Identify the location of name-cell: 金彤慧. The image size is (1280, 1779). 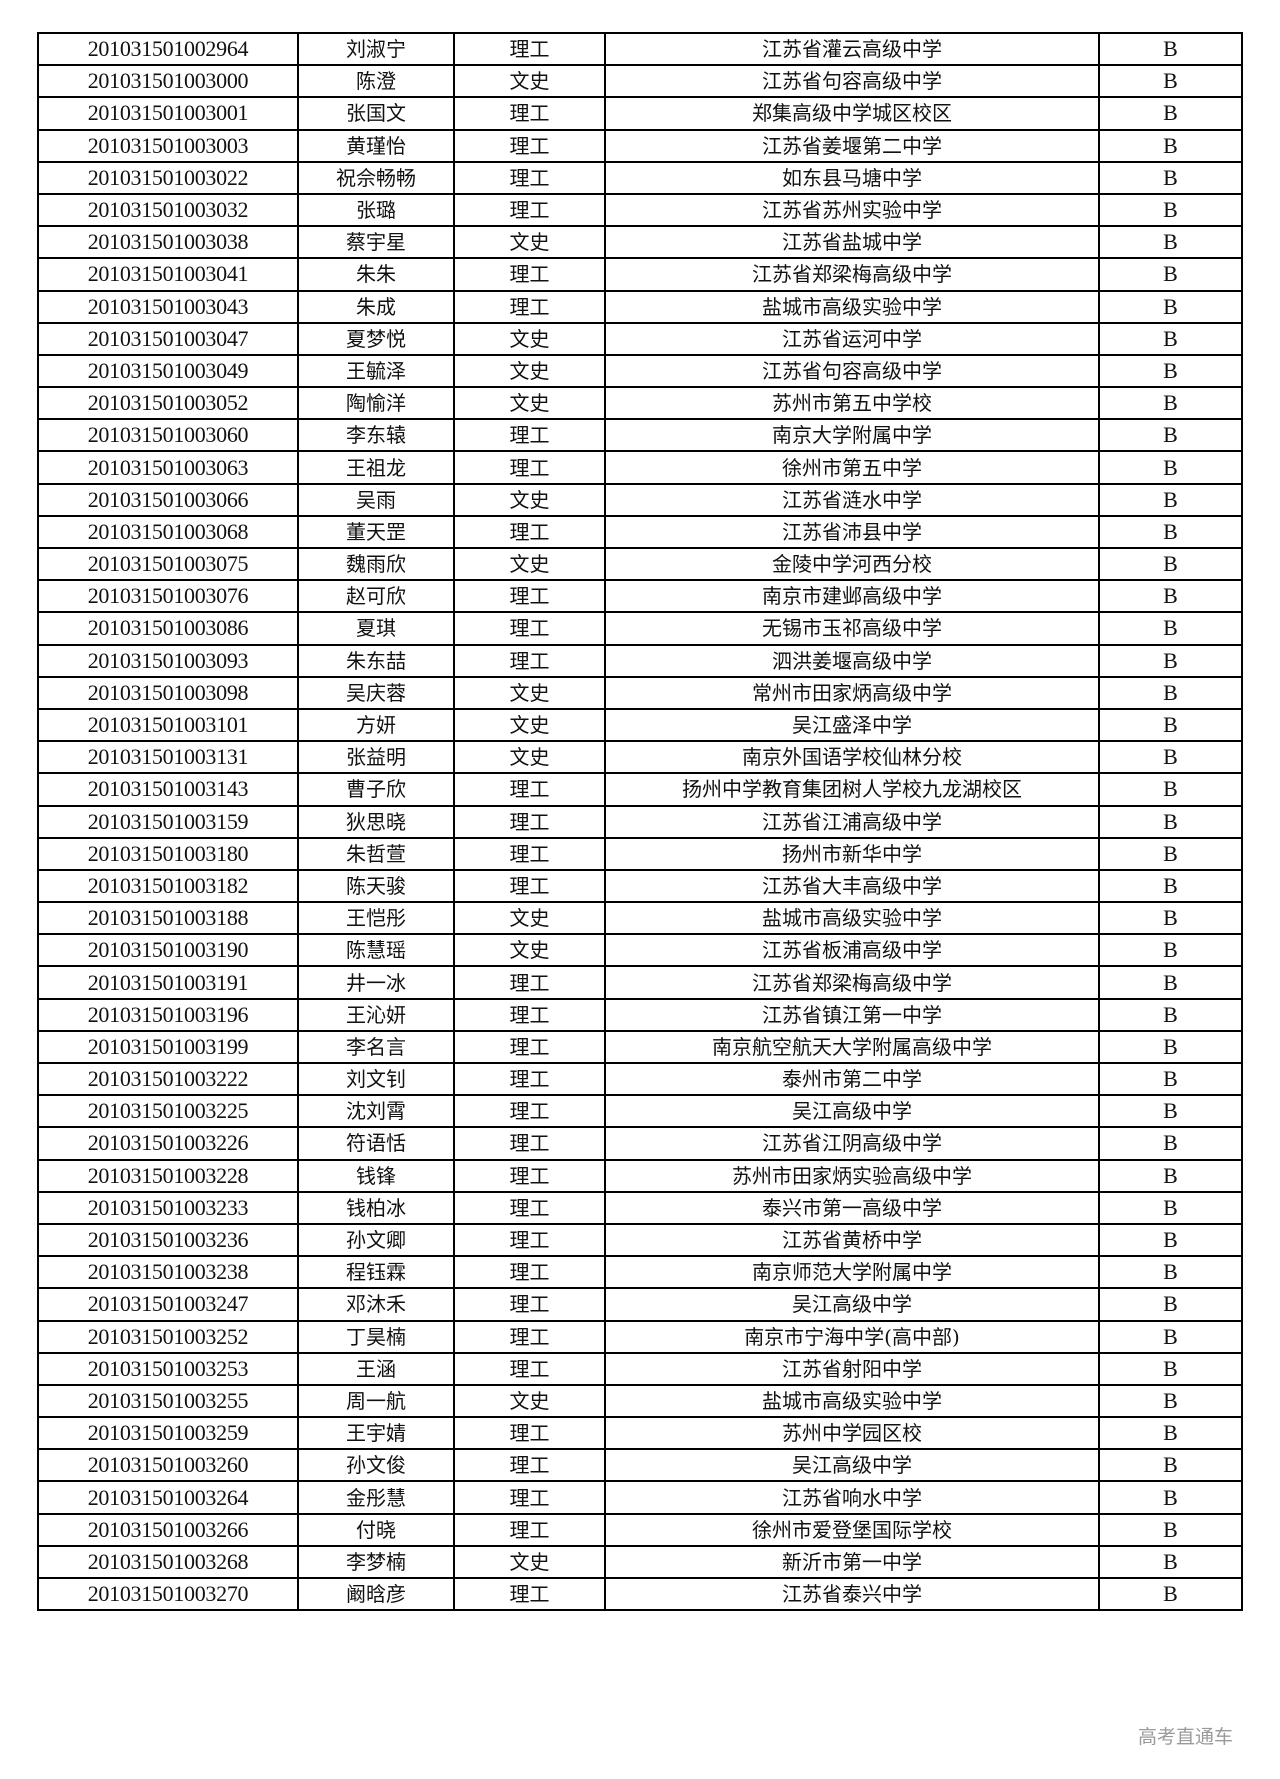
(376, 1497).